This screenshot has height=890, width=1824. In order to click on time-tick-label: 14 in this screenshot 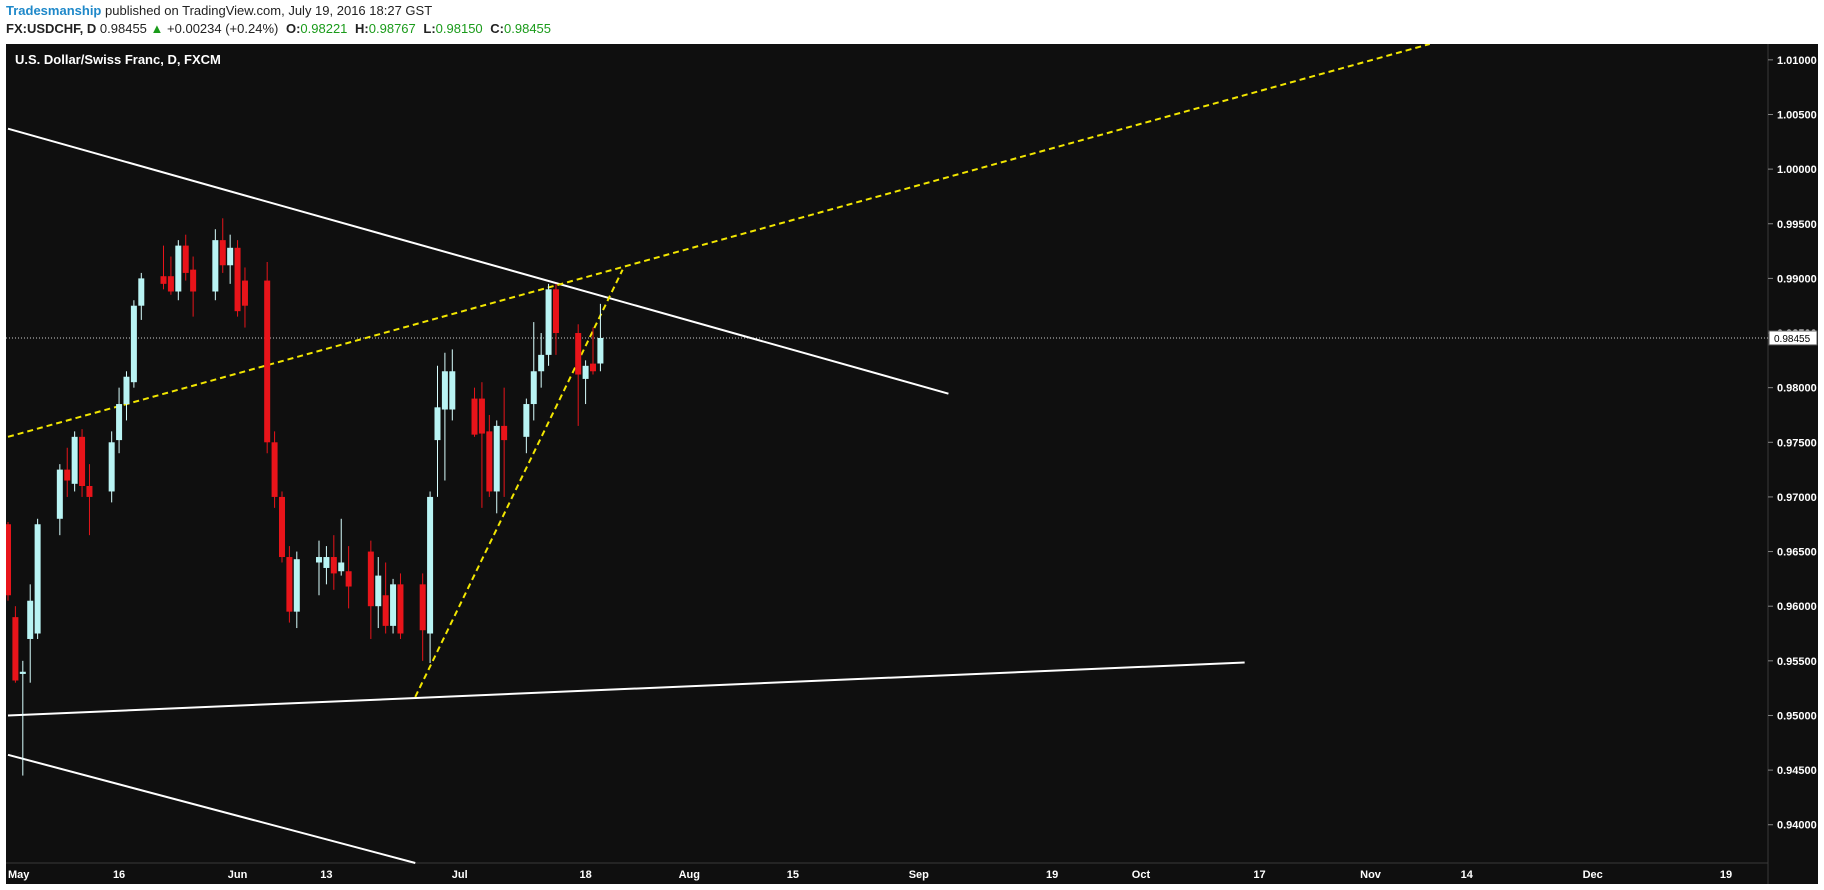, I will do `click(1467, 875)`.